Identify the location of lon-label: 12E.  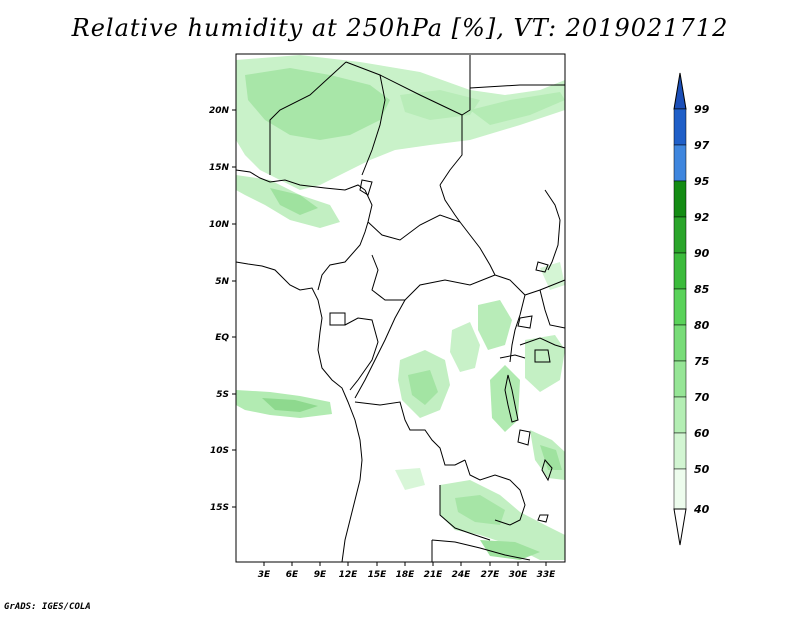
(349, 575).